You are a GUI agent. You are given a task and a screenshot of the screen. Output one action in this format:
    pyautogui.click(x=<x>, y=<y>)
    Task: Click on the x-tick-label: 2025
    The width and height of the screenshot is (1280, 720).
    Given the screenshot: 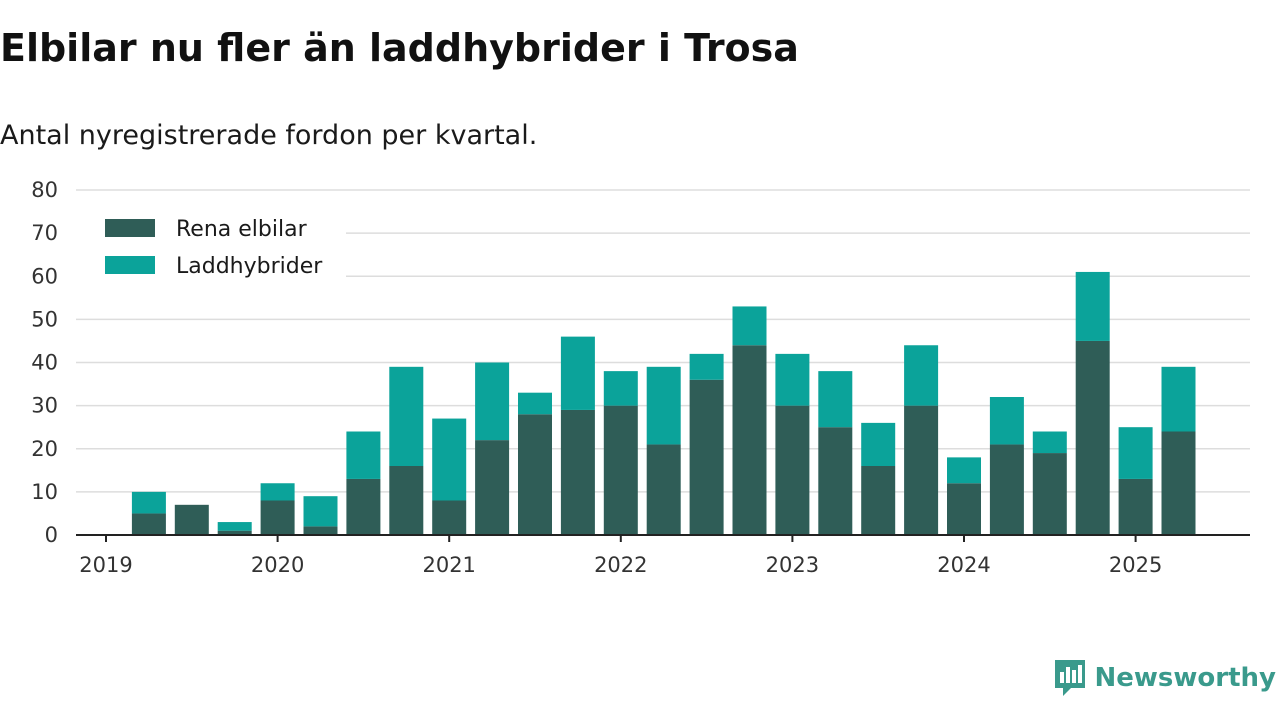 What is the action you would take?
    pyautogui.click(x=1135, y=565)
    